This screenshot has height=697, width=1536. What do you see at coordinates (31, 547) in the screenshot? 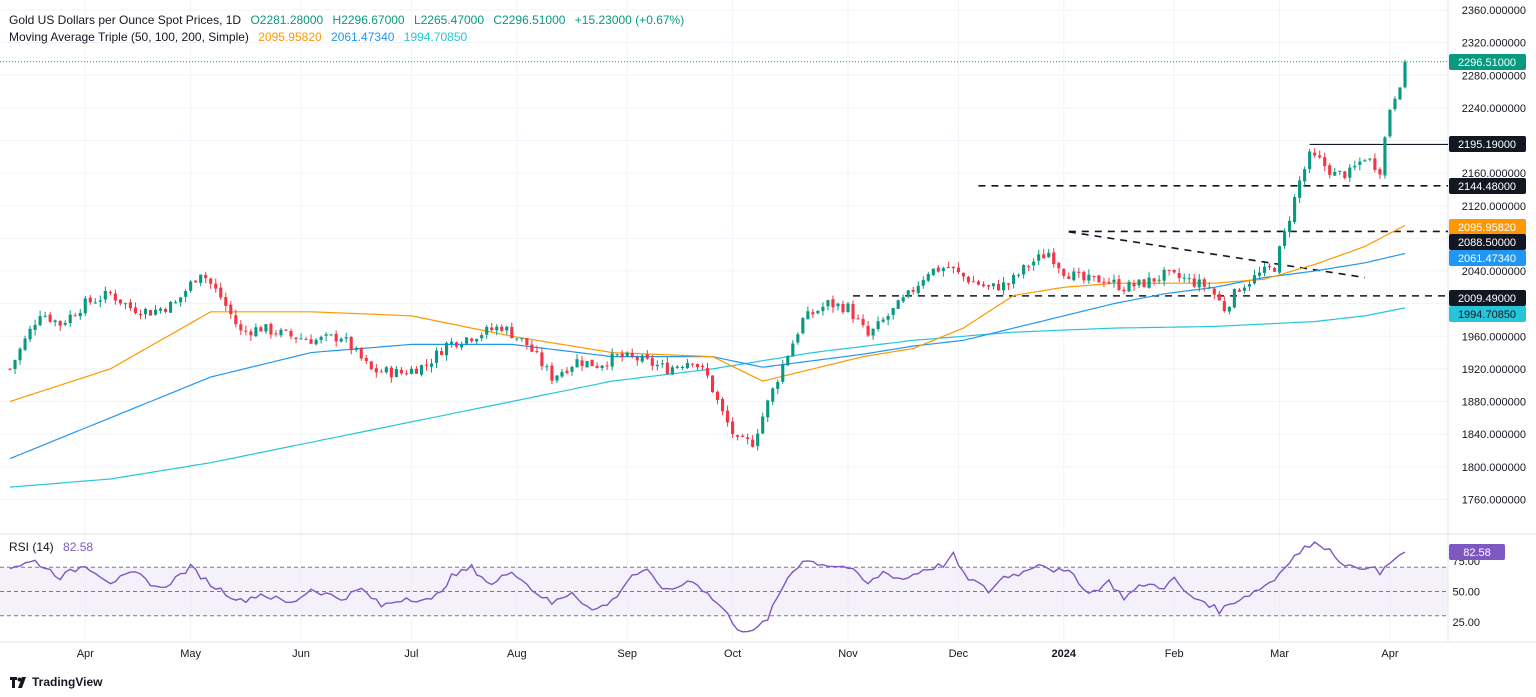
I see `rsi-label: RSI (14)` at bounding box center [31, 547].